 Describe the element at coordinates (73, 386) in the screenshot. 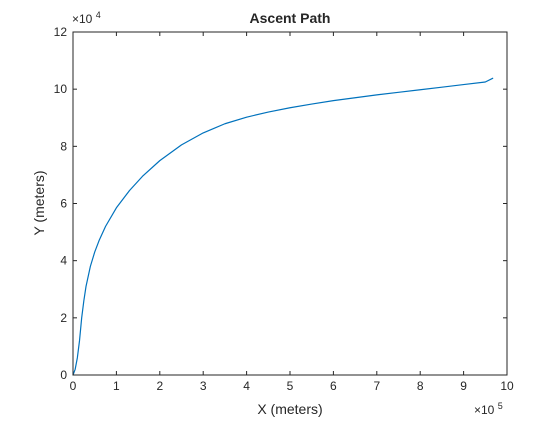

I see `x-tick-label: 0` at that location.